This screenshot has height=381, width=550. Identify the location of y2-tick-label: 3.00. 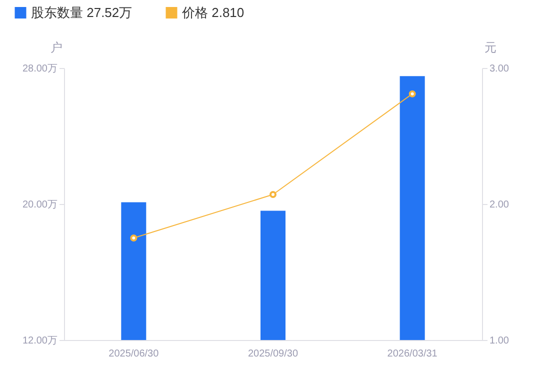
(500, 69).